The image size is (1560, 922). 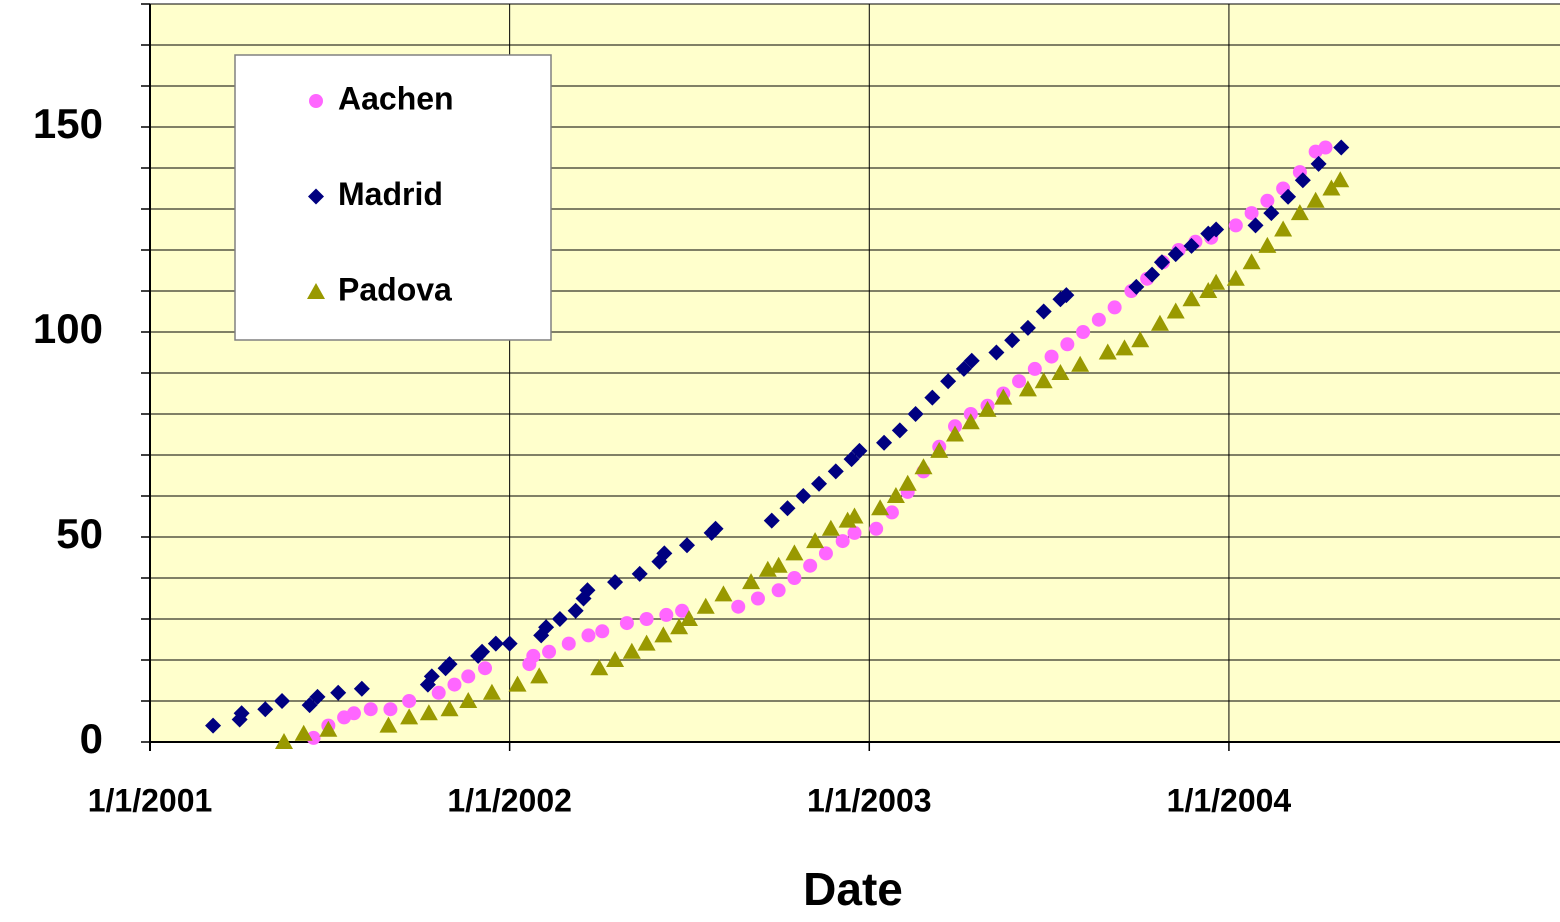 What do you see at coordinates (79, 533) in the screenshot?
I see `y-tick-label: 50` at bounding box center [79, 533].